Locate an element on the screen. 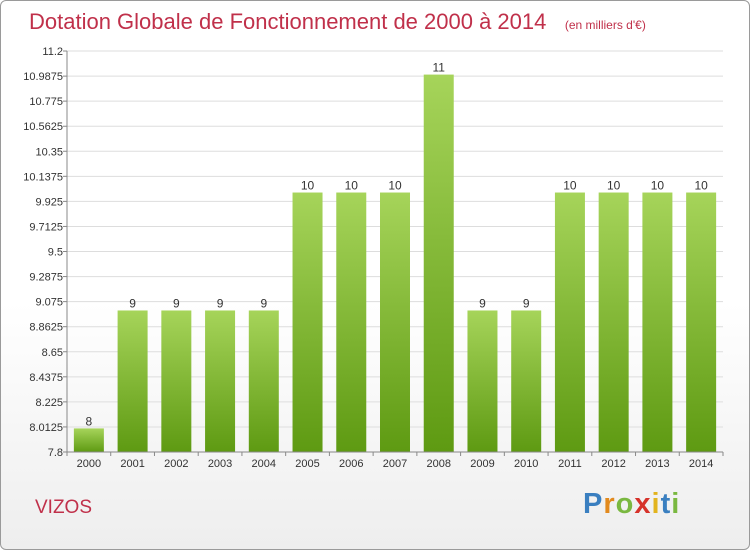 The width and height of the screenshot is (750, 550). y-tick-label: 10.775 is located at coordinates (46, 102).